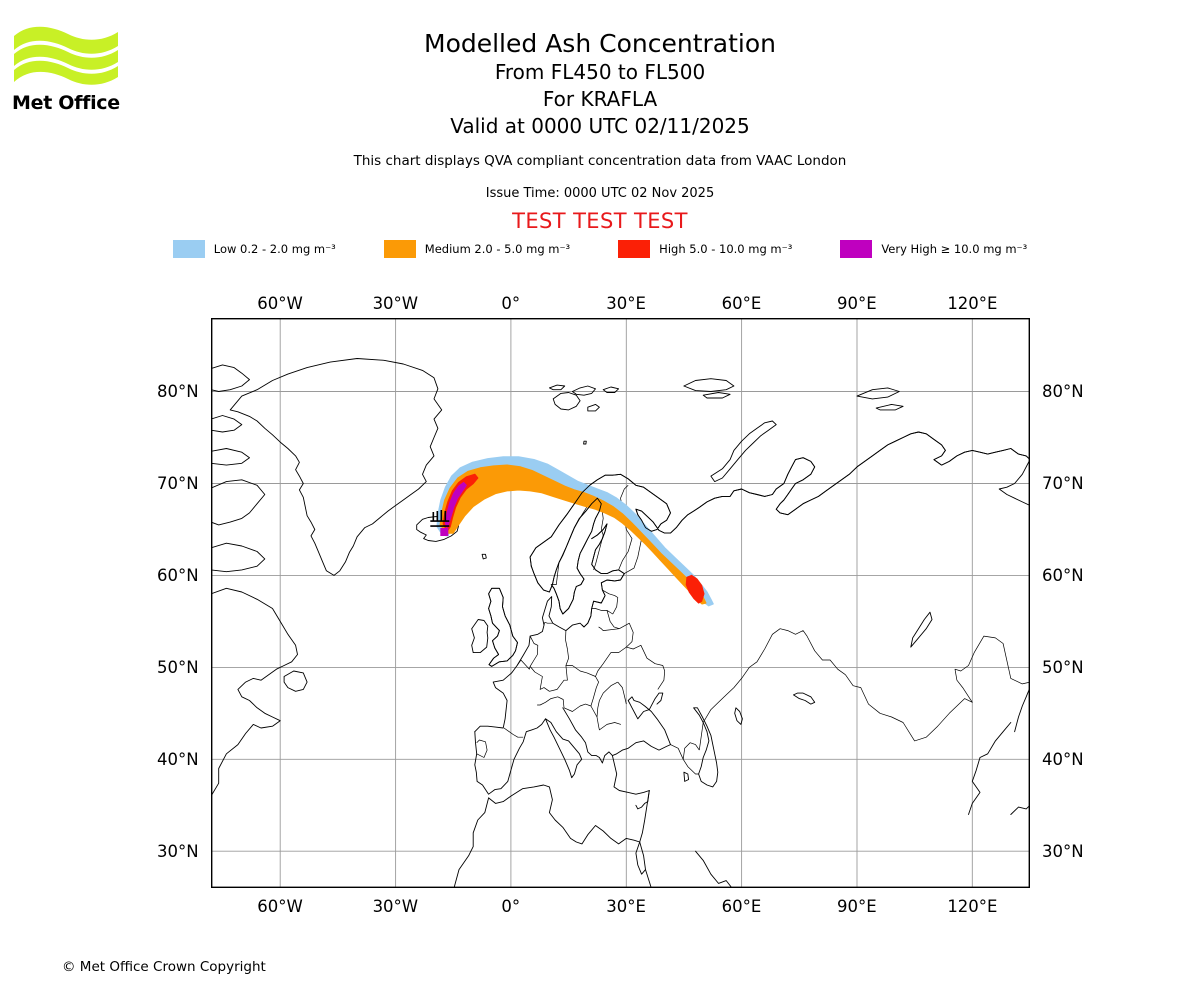 The width and height of the screenshot is (1200, 1000). Describe the element at coordinates (66, 55) in the screenshot. I see `logo-waves-icon` at that location.